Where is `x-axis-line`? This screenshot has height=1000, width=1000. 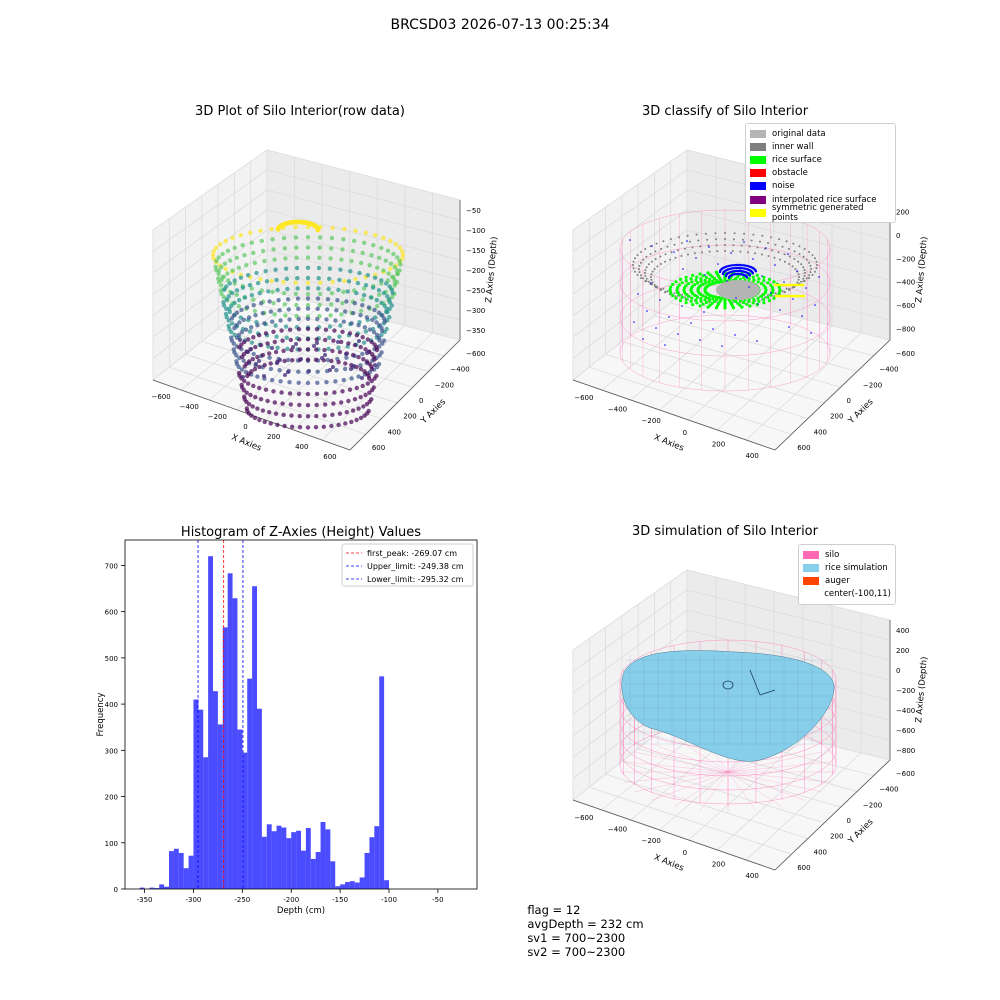
x-axis-line is located at coordinates (674, 835).